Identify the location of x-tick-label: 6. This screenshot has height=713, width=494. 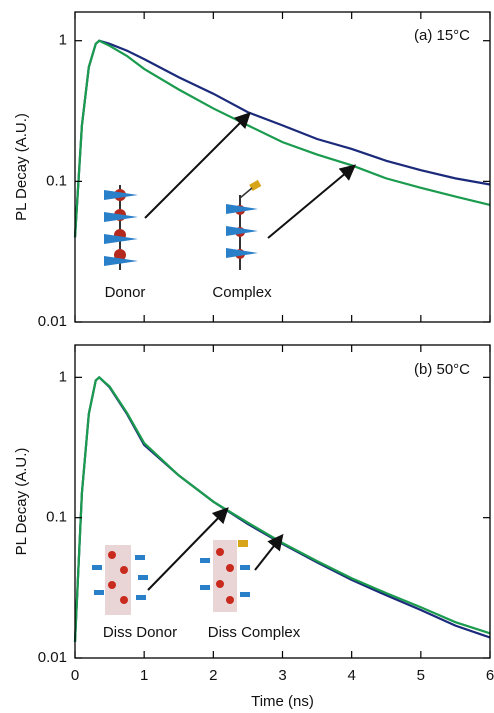
(490, 675).